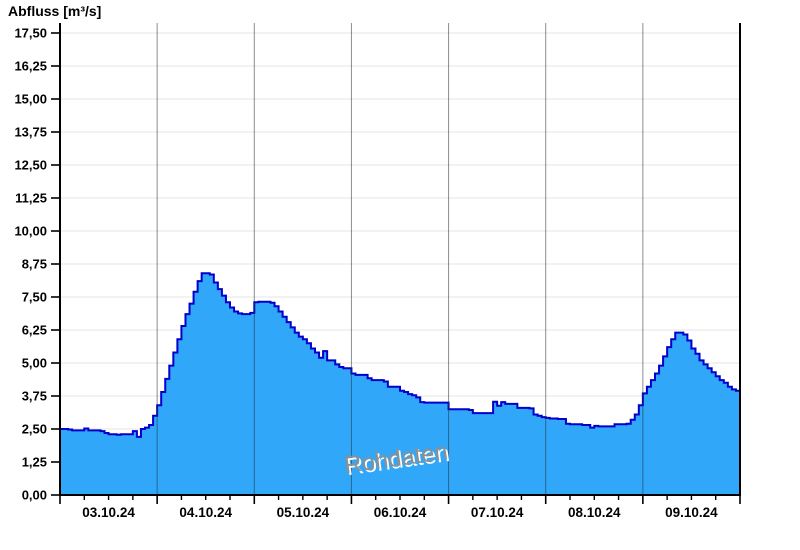 The width and height of the screenshot is (800, 550). What do you see at coordinates (30, 132) in the screenshot?
I see `y-tick-label: 13,75` at bounding box center [30, 132].